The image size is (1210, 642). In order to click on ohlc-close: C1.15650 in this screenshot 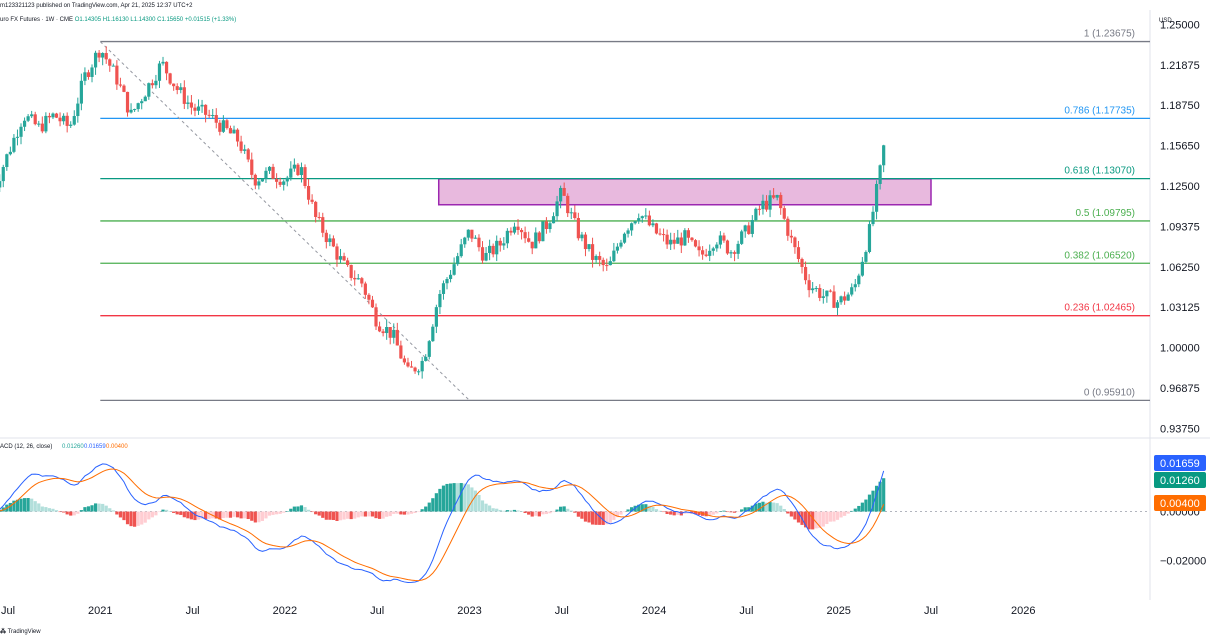, I will do `click(170, 20)`.